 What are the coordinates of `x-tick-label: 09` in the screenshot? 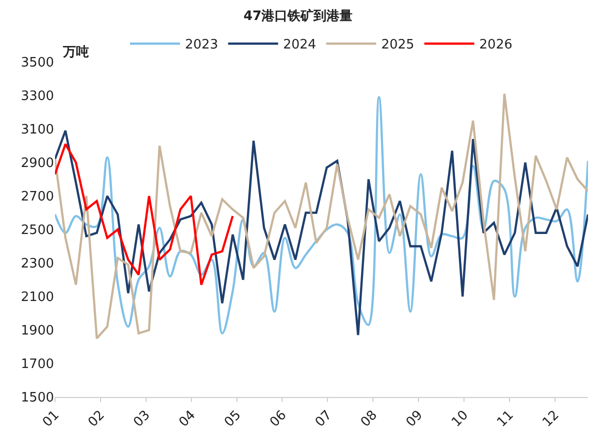 It's located at (415, 419).